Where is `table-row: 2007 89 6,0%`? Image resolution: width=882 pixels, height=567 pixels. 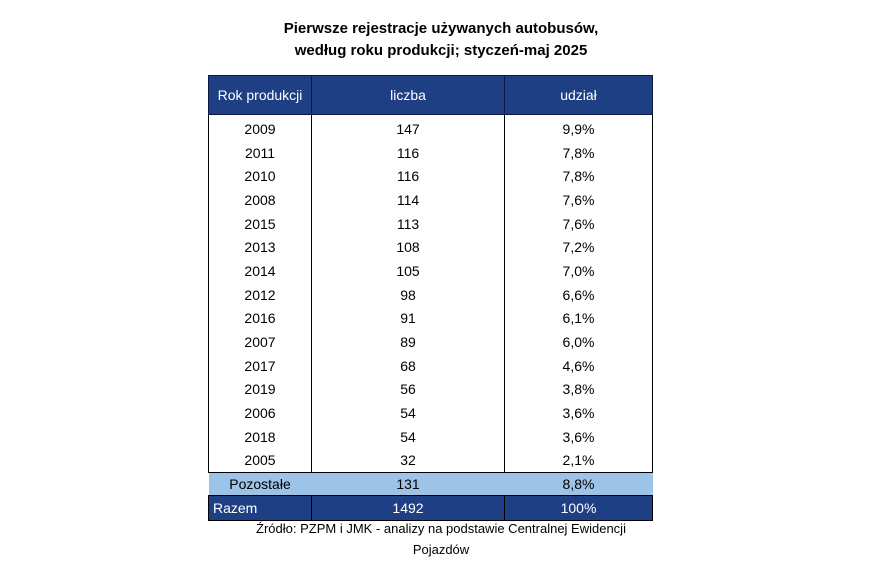
table-row: 2007 89 6,0% is located at coordinates (430, 342).